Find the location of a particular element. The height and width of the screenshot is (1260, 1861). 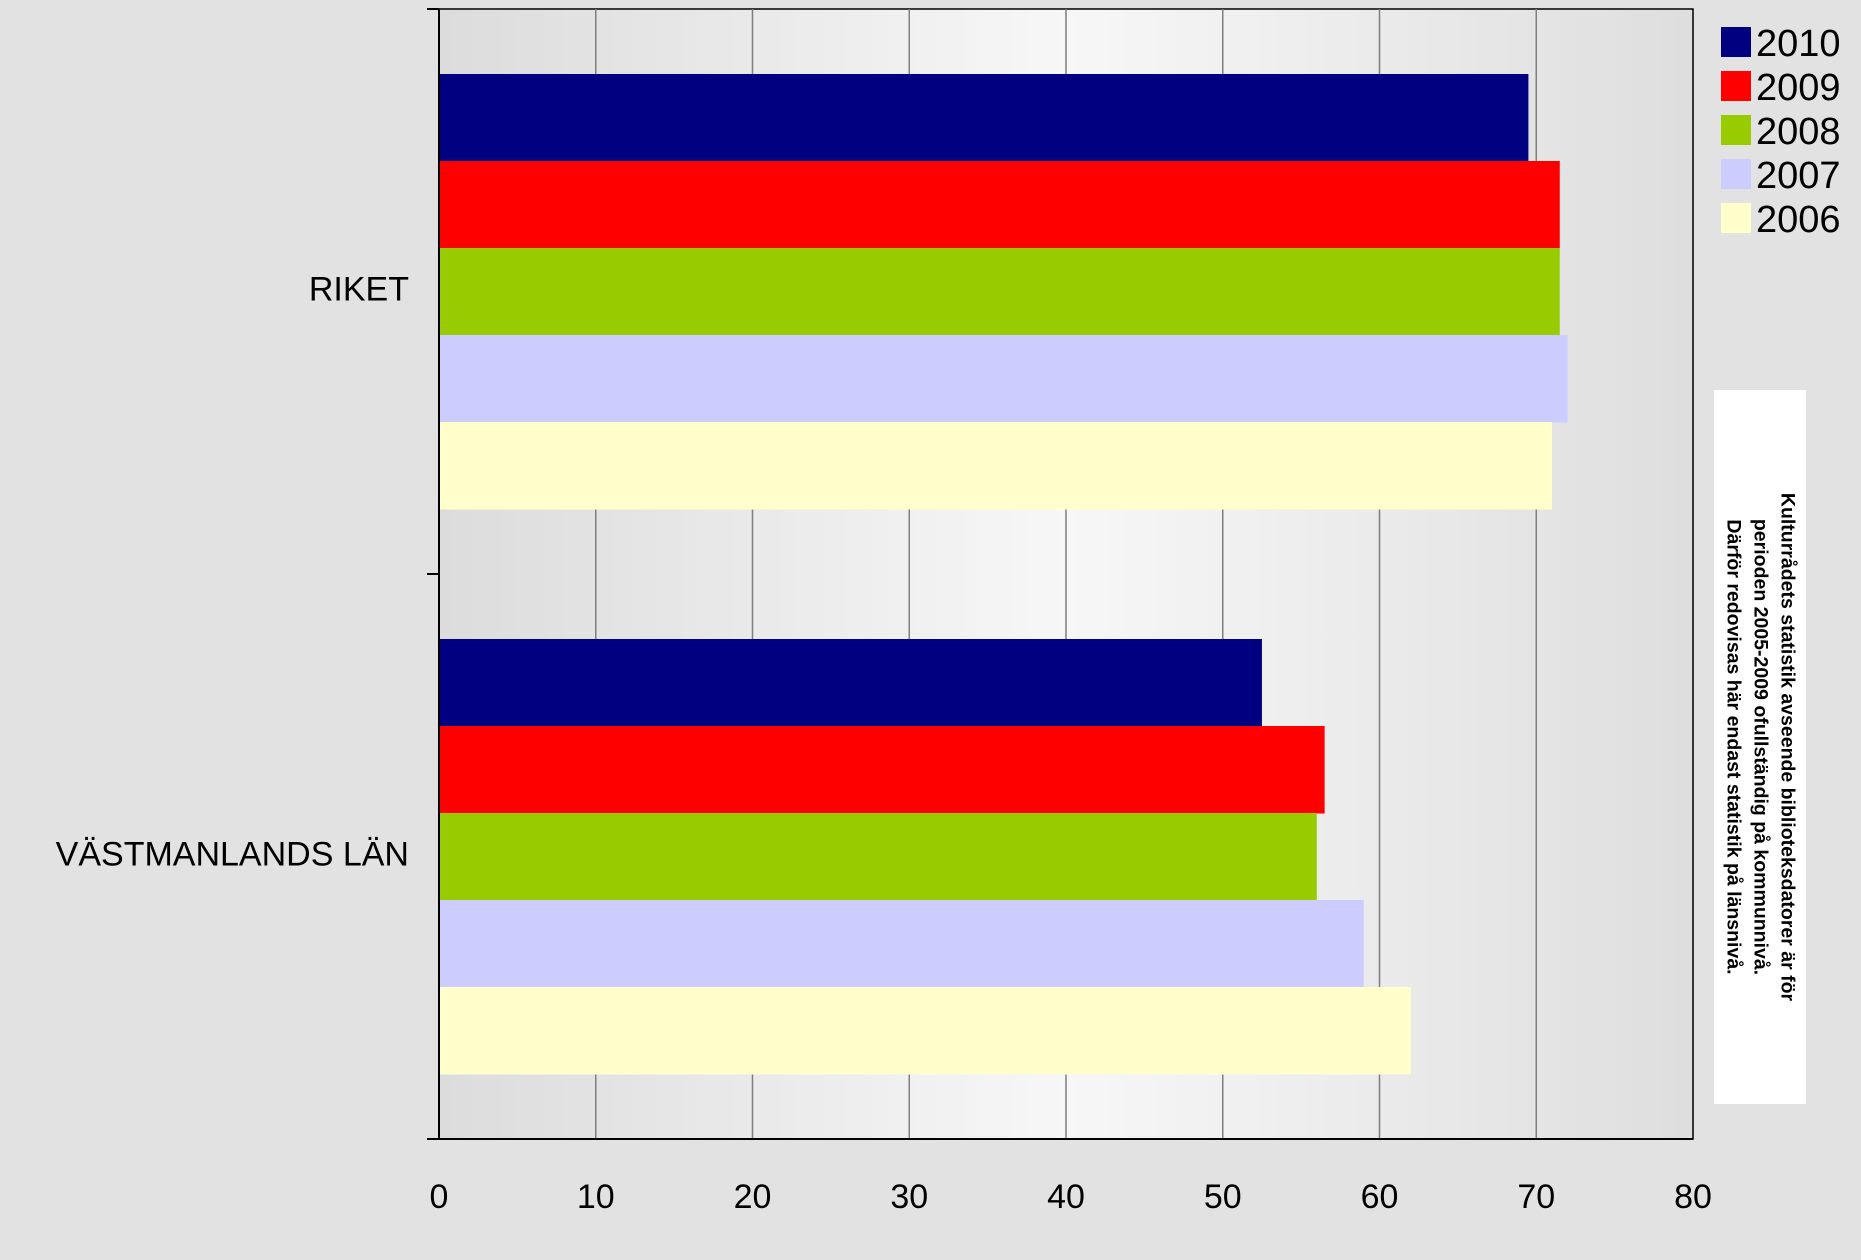

category-label: VÄSTMANLANDS LÄN is located at coordinates (232, 854).